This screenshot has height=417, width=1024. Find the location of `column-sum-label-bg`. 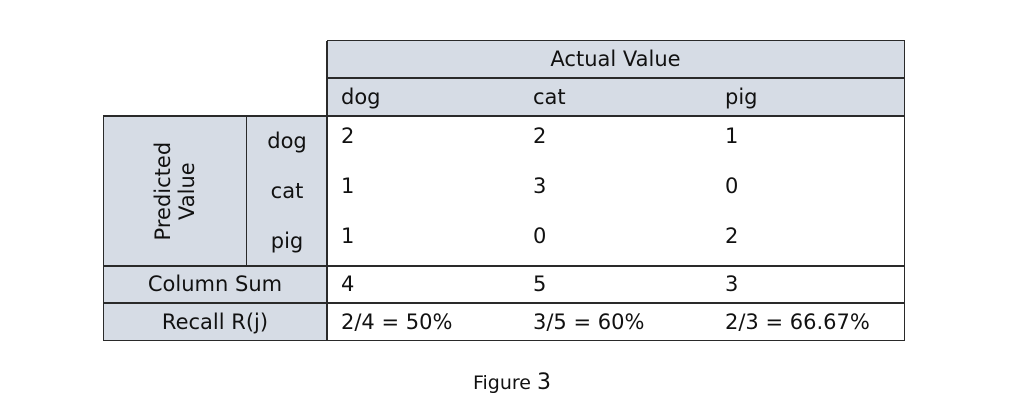

column-sum-label-bg is located at coordinates (215, 284).